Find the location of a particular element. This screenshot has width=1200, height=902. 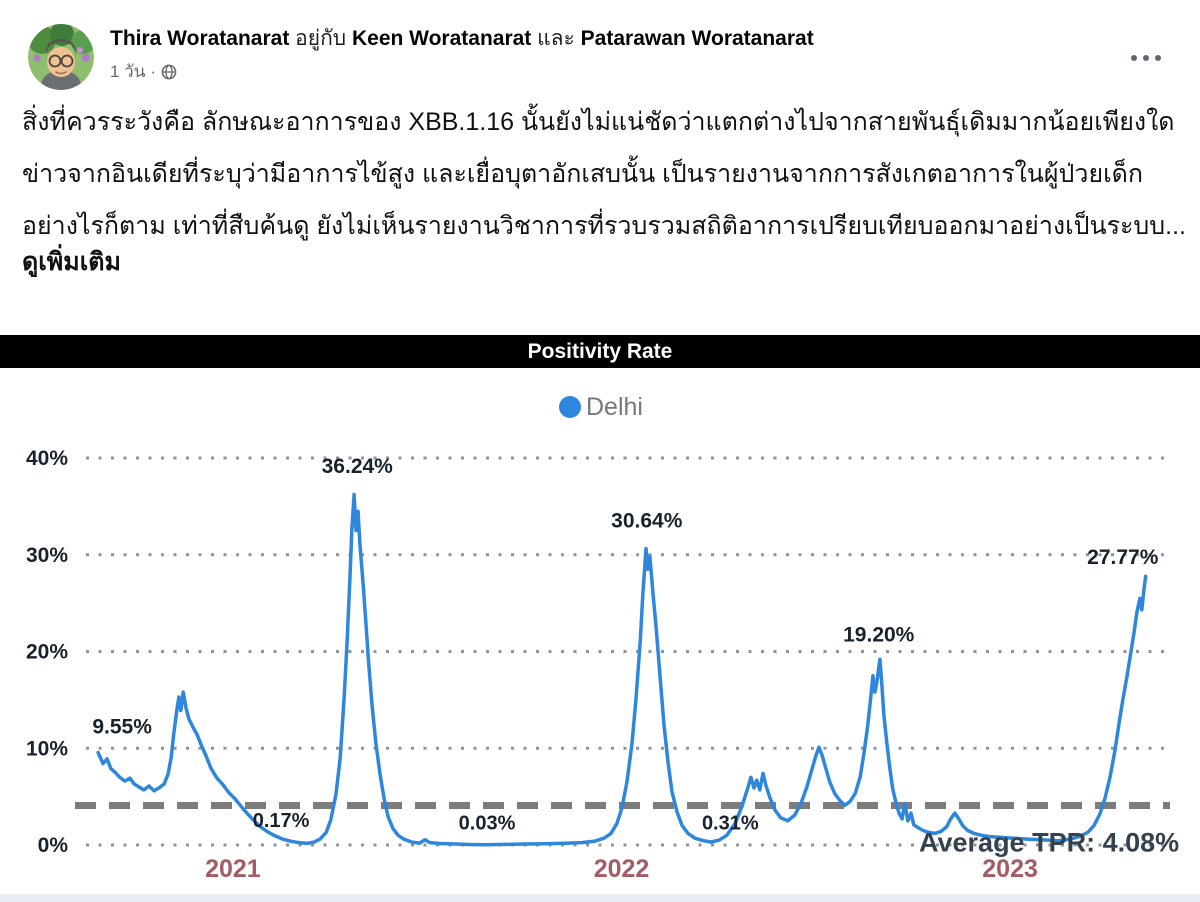

chart-annotation: 19.20% is located at coordinates (879, 634).